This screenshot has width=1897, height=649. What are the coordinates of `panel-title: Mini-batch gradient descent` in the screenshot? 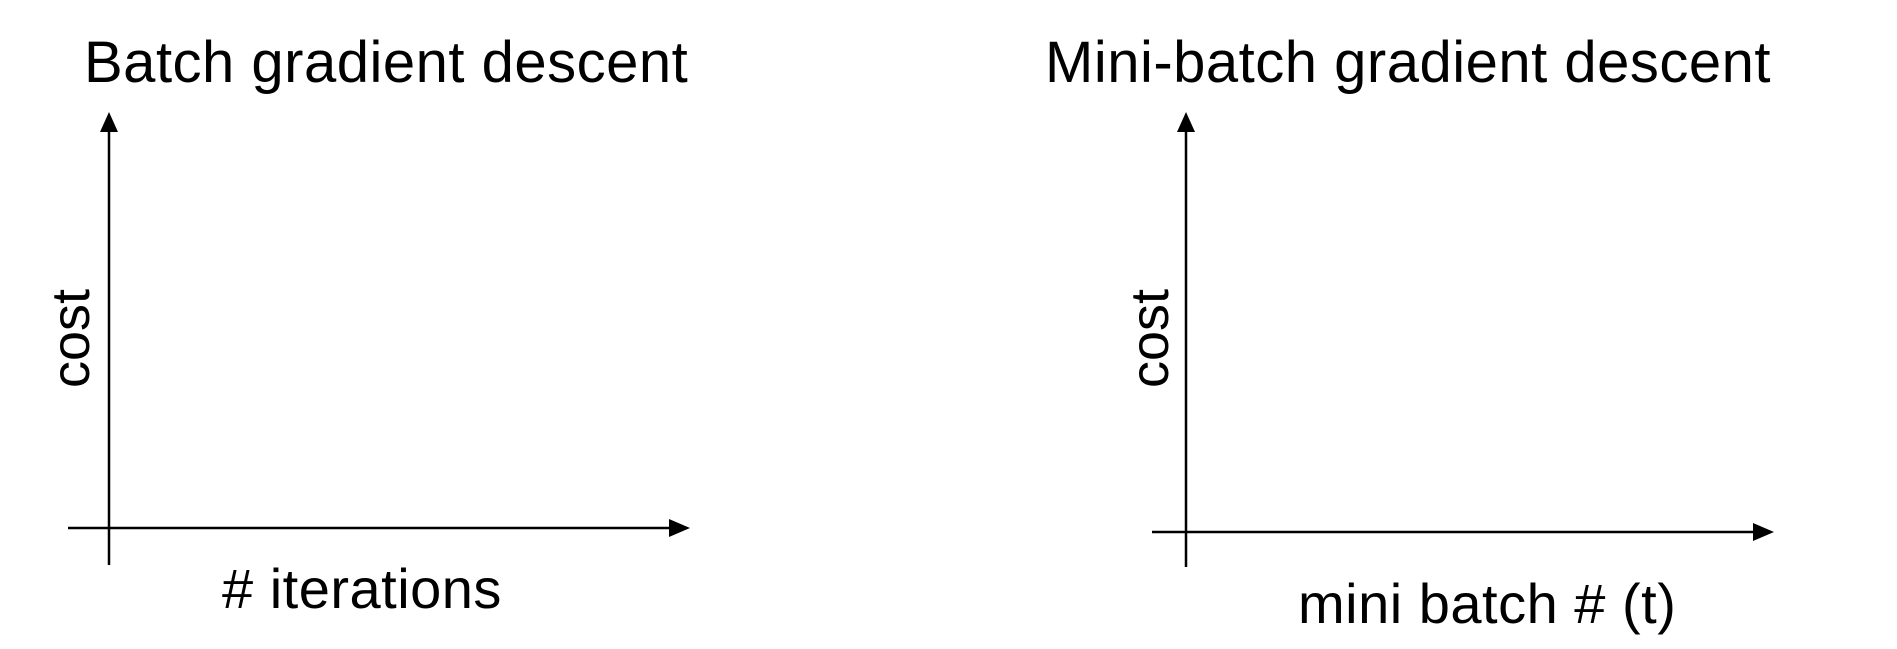 It's located at (1408, 62).